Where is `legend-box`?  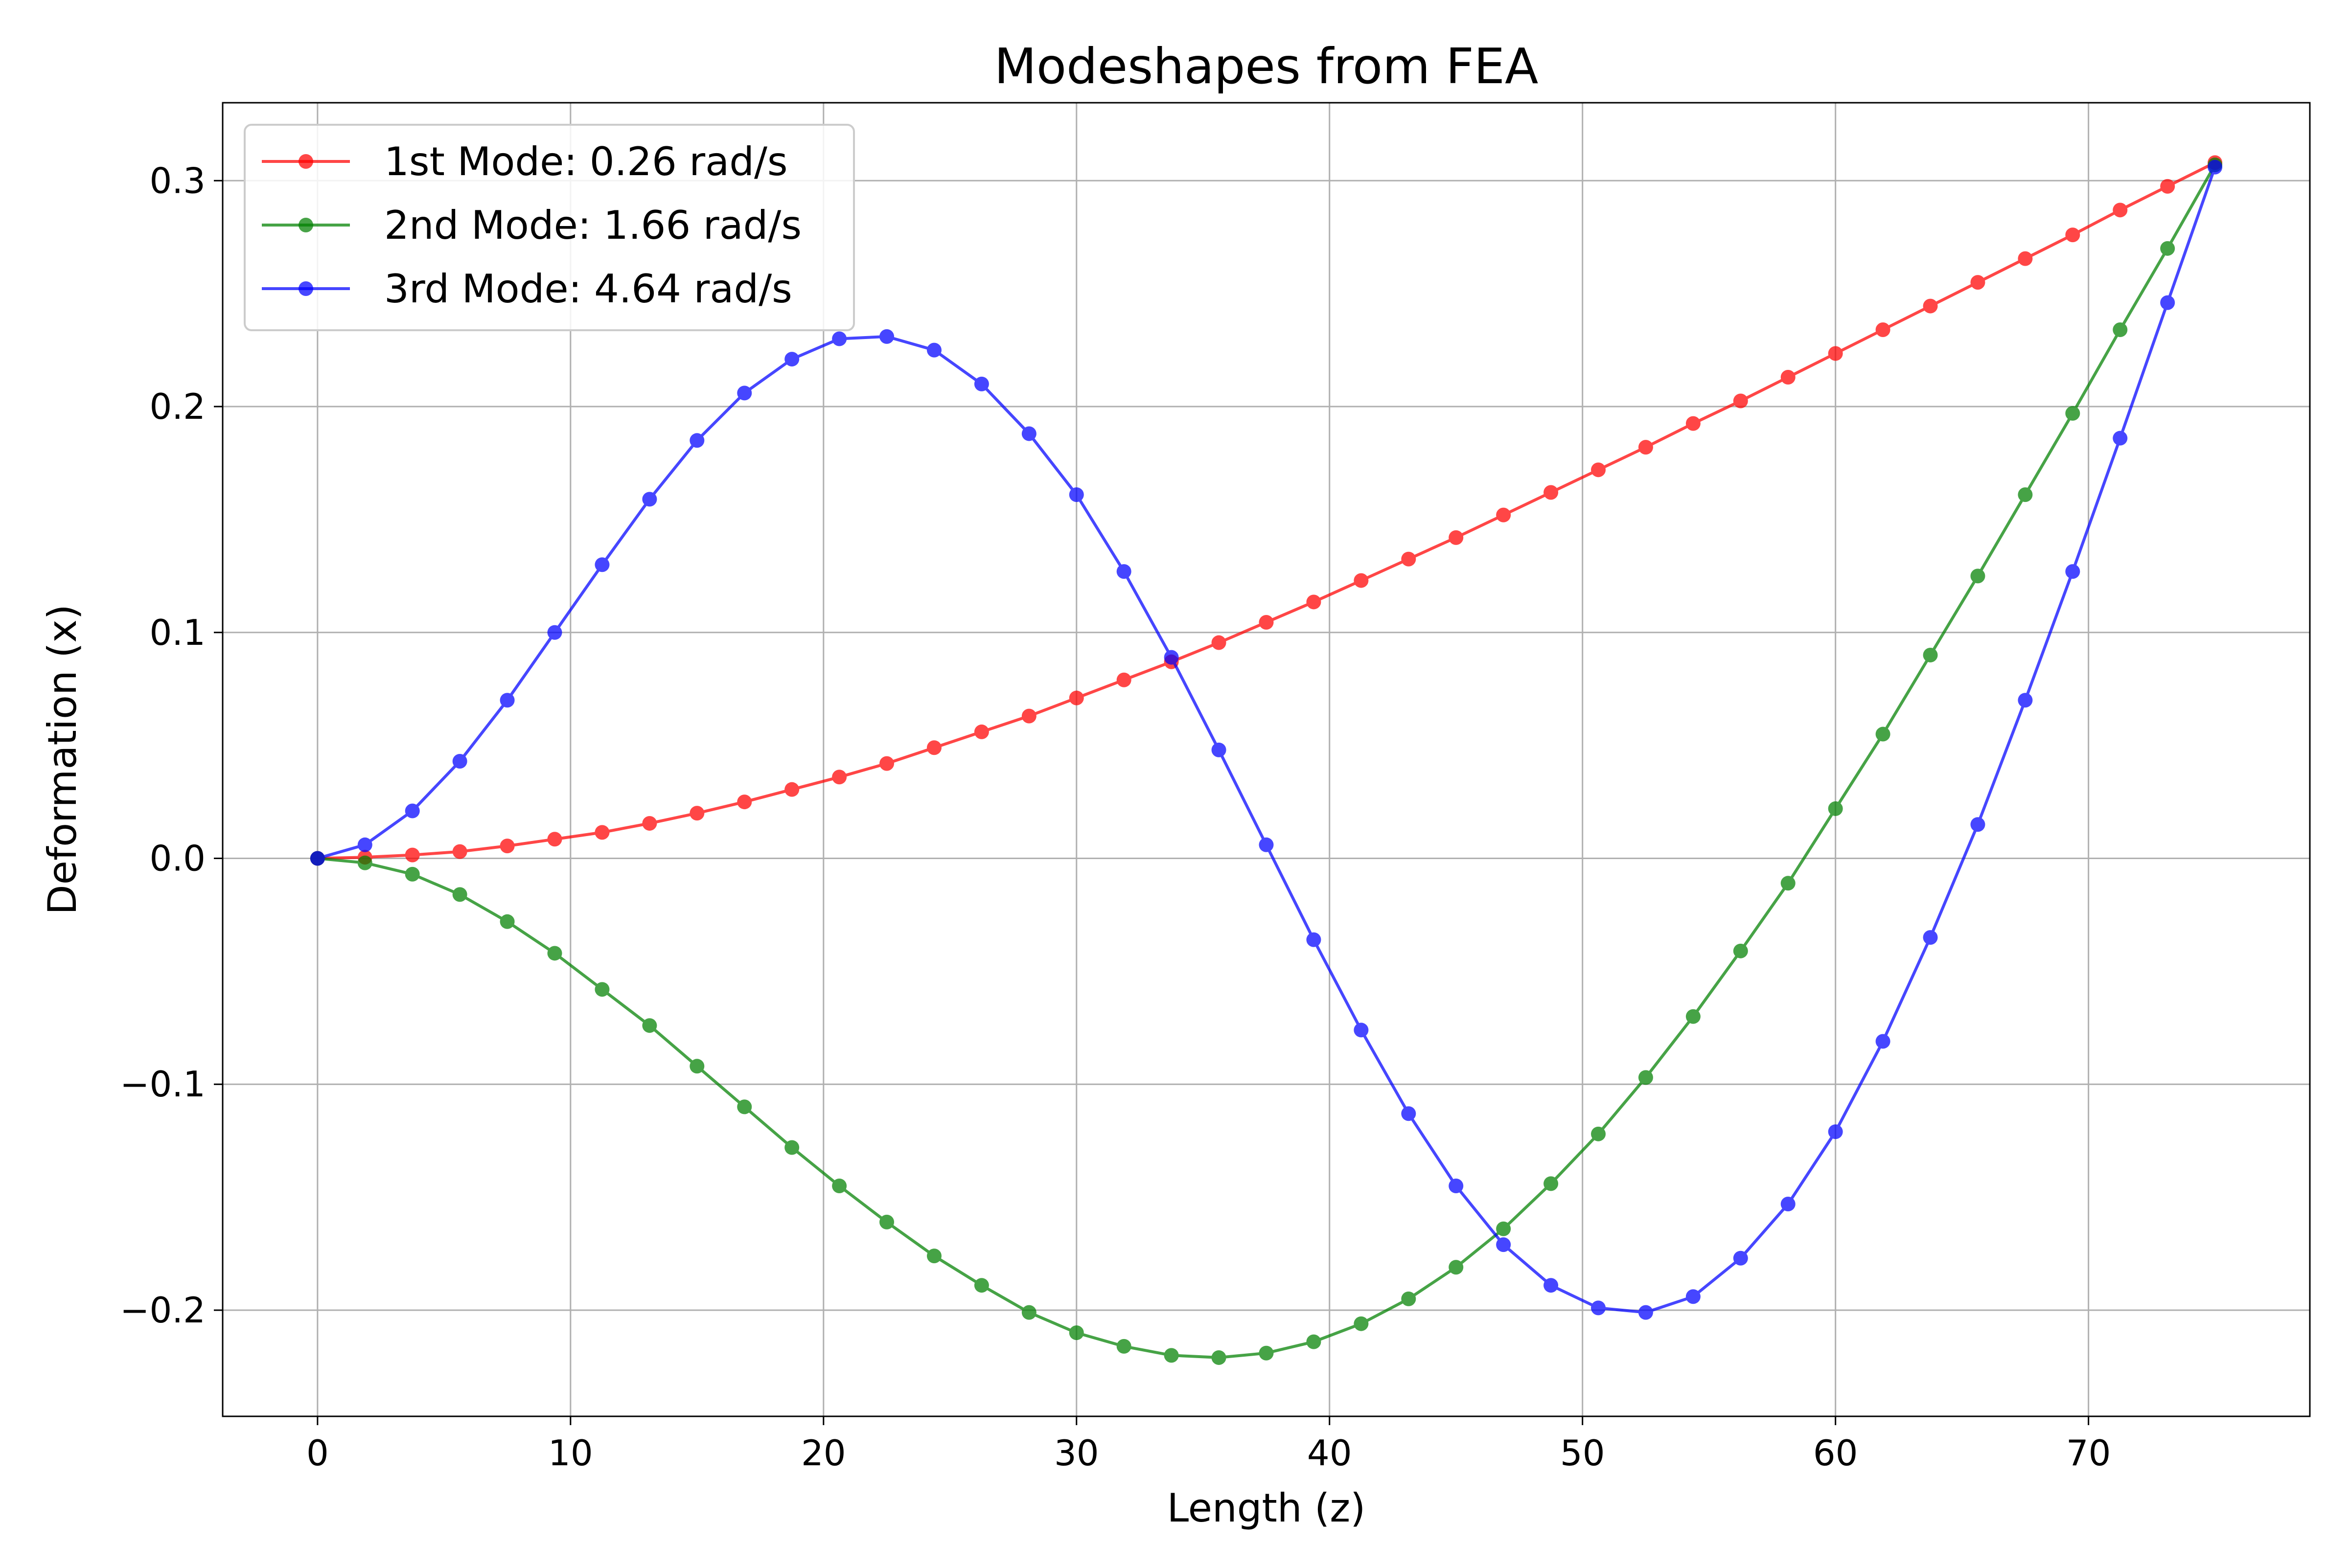
legend-box is located at coordinates (550, 228).